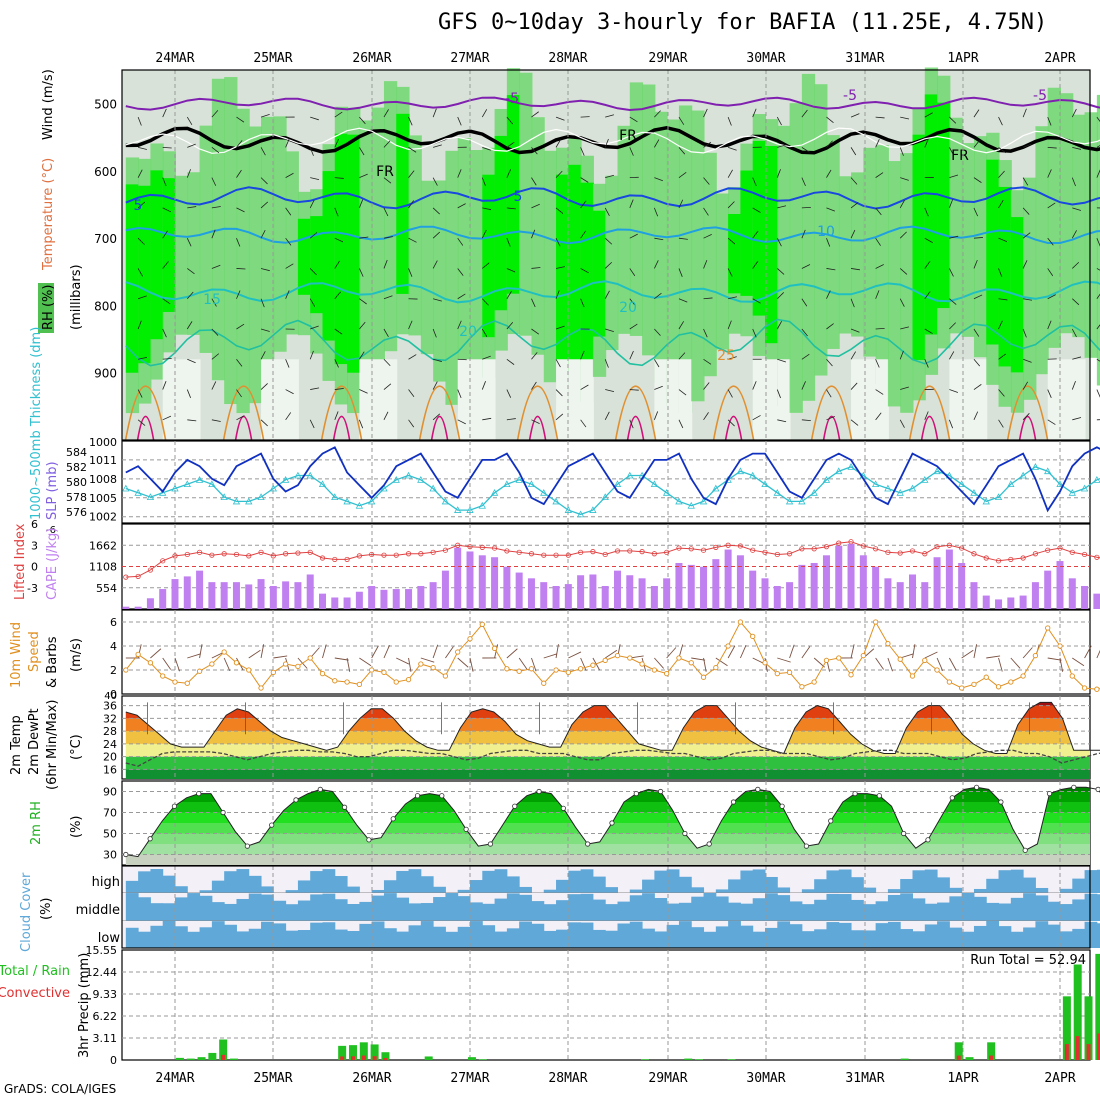  I want to click on date-label-top: 24MAR, so click(174, 58).